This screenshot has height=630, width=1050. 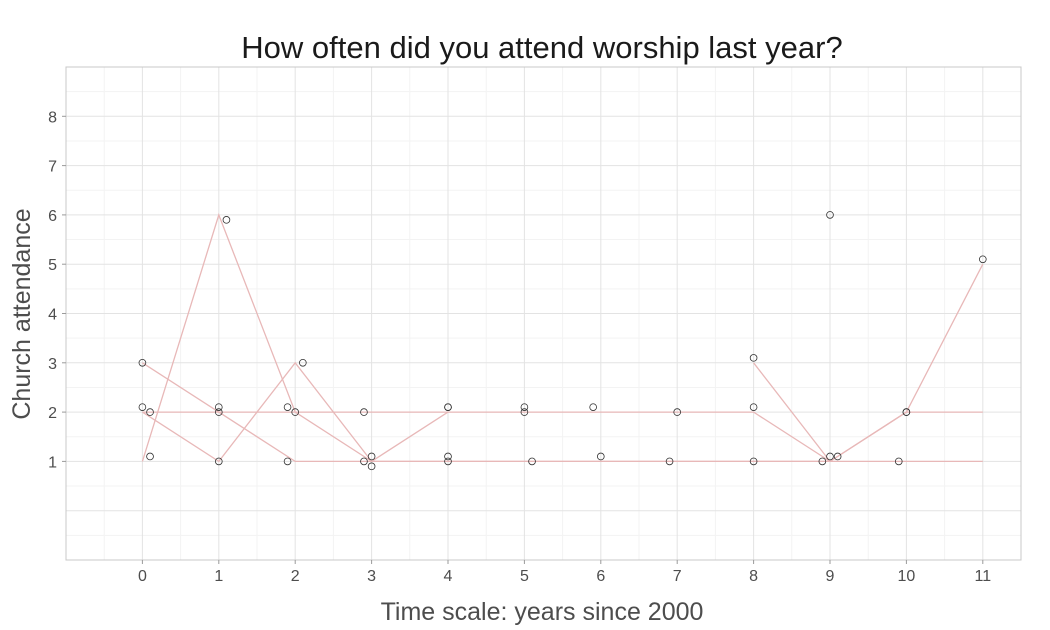 What do you see at coordinates (982, 576) in the screenshot?
I see `x-tick-label: 11` at bounding box center [982, 576].